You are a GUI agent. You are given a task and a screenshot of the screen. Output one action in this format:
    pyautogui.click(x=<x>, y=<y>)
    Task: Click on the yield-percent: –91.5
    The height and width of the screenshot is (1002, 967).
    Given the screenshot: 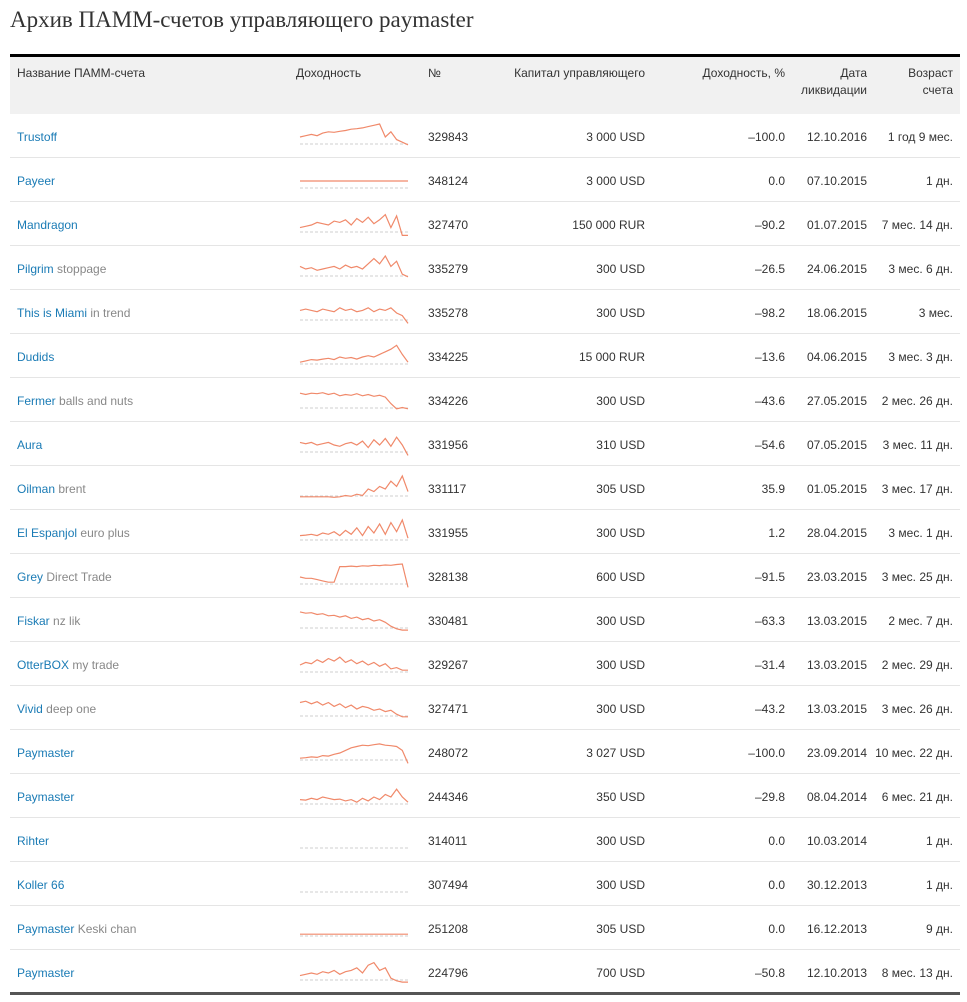 What is the action you would take?
    pyautogui.click(x=769, y=577)
    